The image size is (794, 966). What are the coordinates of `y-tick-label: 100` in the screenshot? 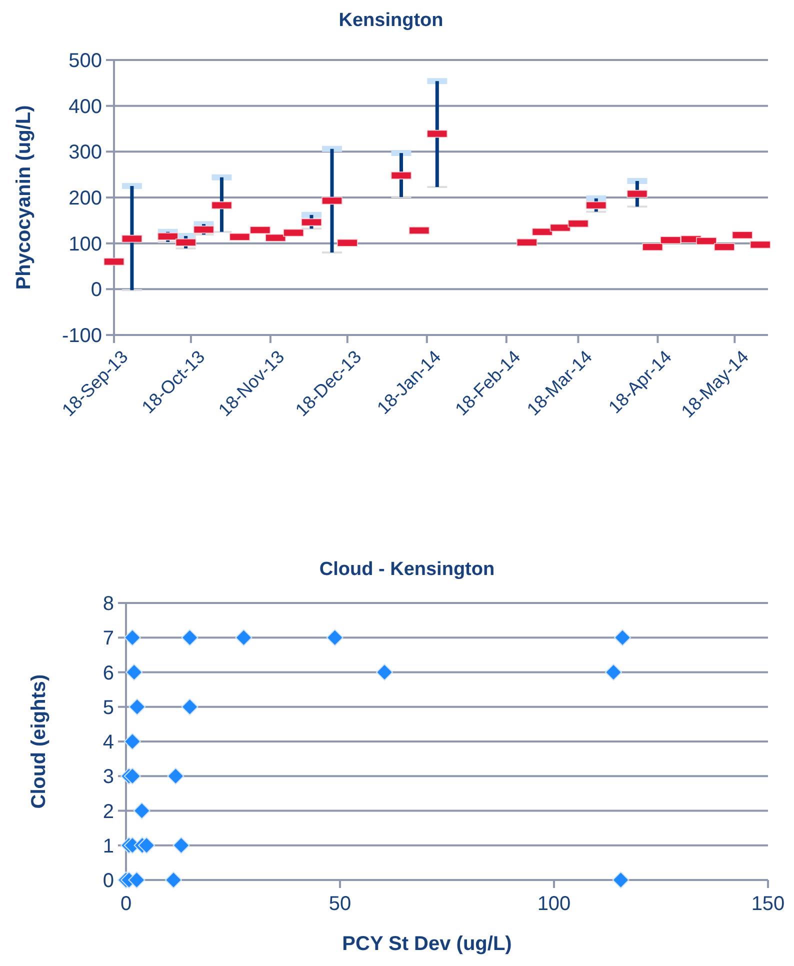 It's located at (85, 244).